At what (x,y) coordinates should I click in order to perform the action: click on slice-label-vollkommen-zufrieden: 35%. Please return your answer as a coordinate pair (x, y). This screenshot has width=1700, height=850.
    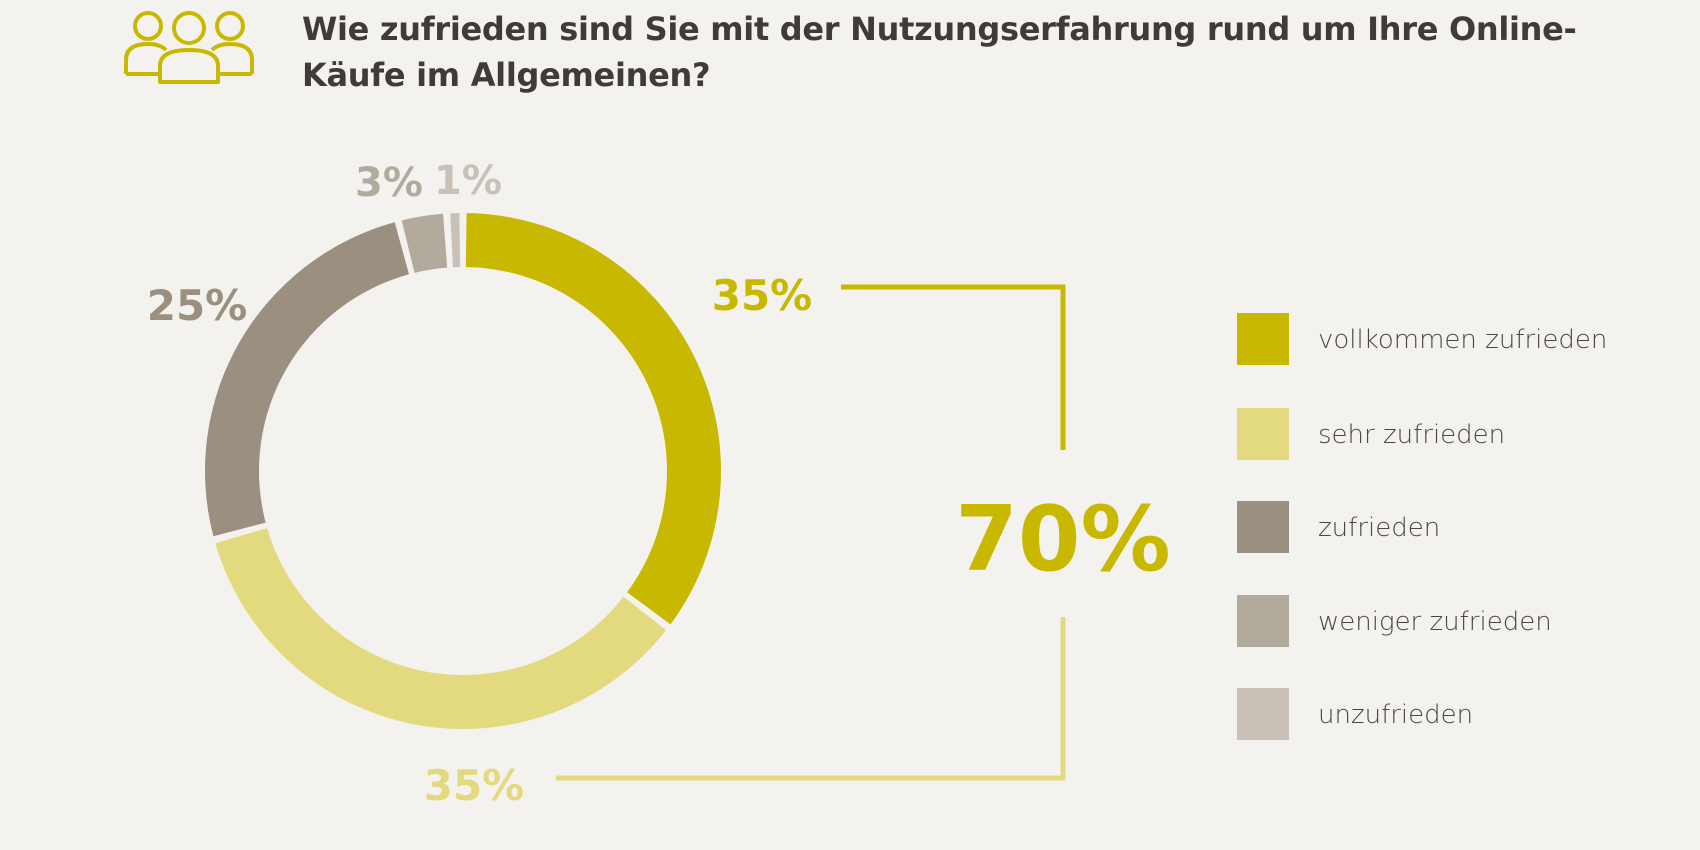
    Looking at the image, I should click on (762, 295).